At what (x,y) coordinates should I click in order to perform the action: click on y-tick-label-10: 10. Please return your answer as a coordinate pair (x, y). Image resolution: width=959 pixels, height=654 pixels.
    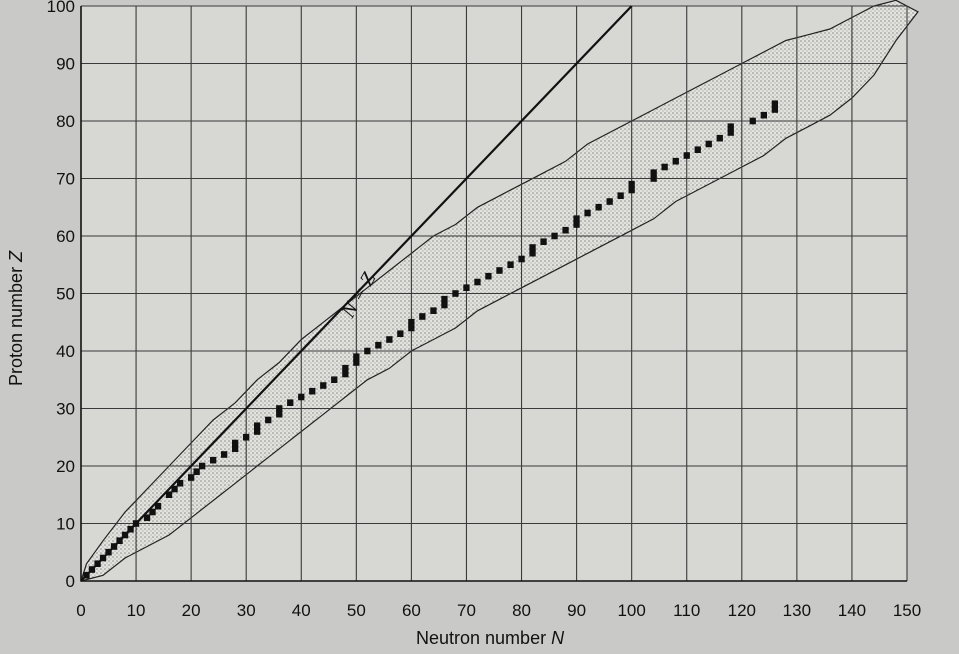
    Looking at the image, I should click on (65, 524).